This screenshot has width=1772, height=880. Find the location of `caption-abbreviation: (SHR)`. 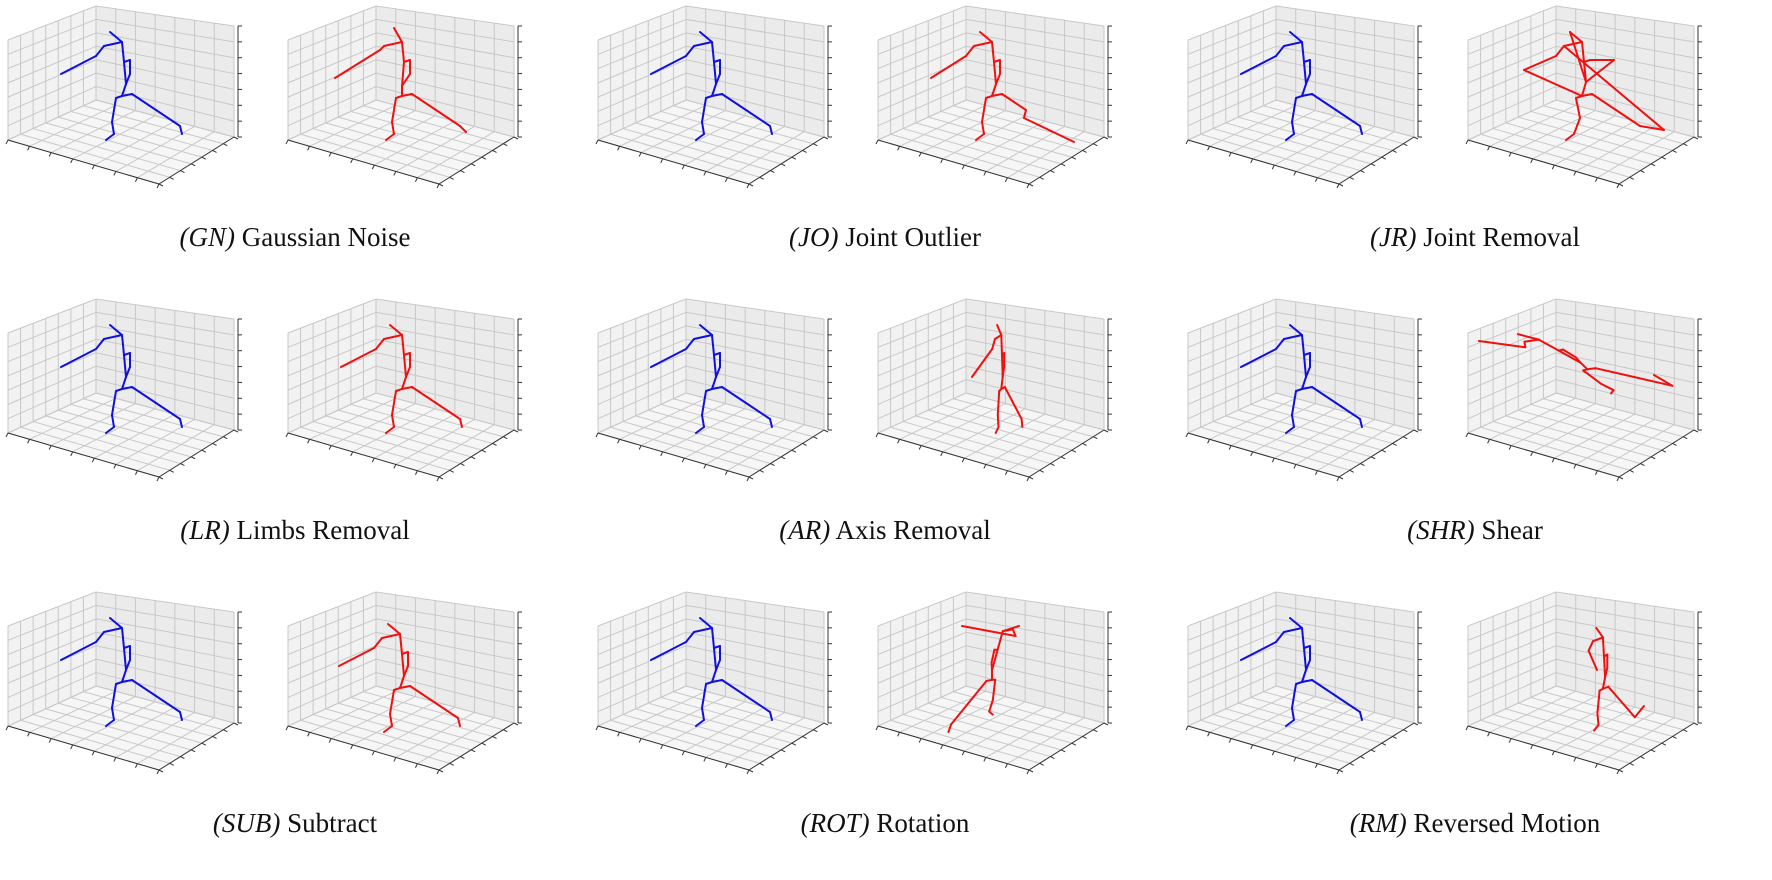

caption-abbreviation: (SHR) is located at coordinates (1441, 530).